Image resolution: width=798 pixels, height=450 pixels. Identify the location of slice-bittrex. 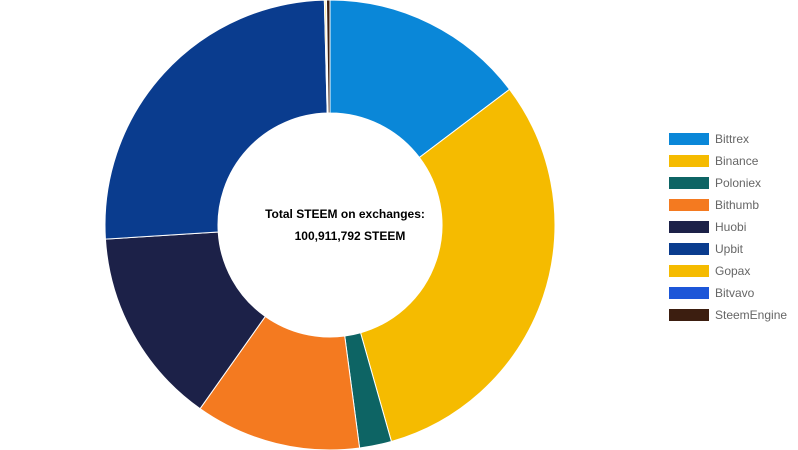
(420, 79).